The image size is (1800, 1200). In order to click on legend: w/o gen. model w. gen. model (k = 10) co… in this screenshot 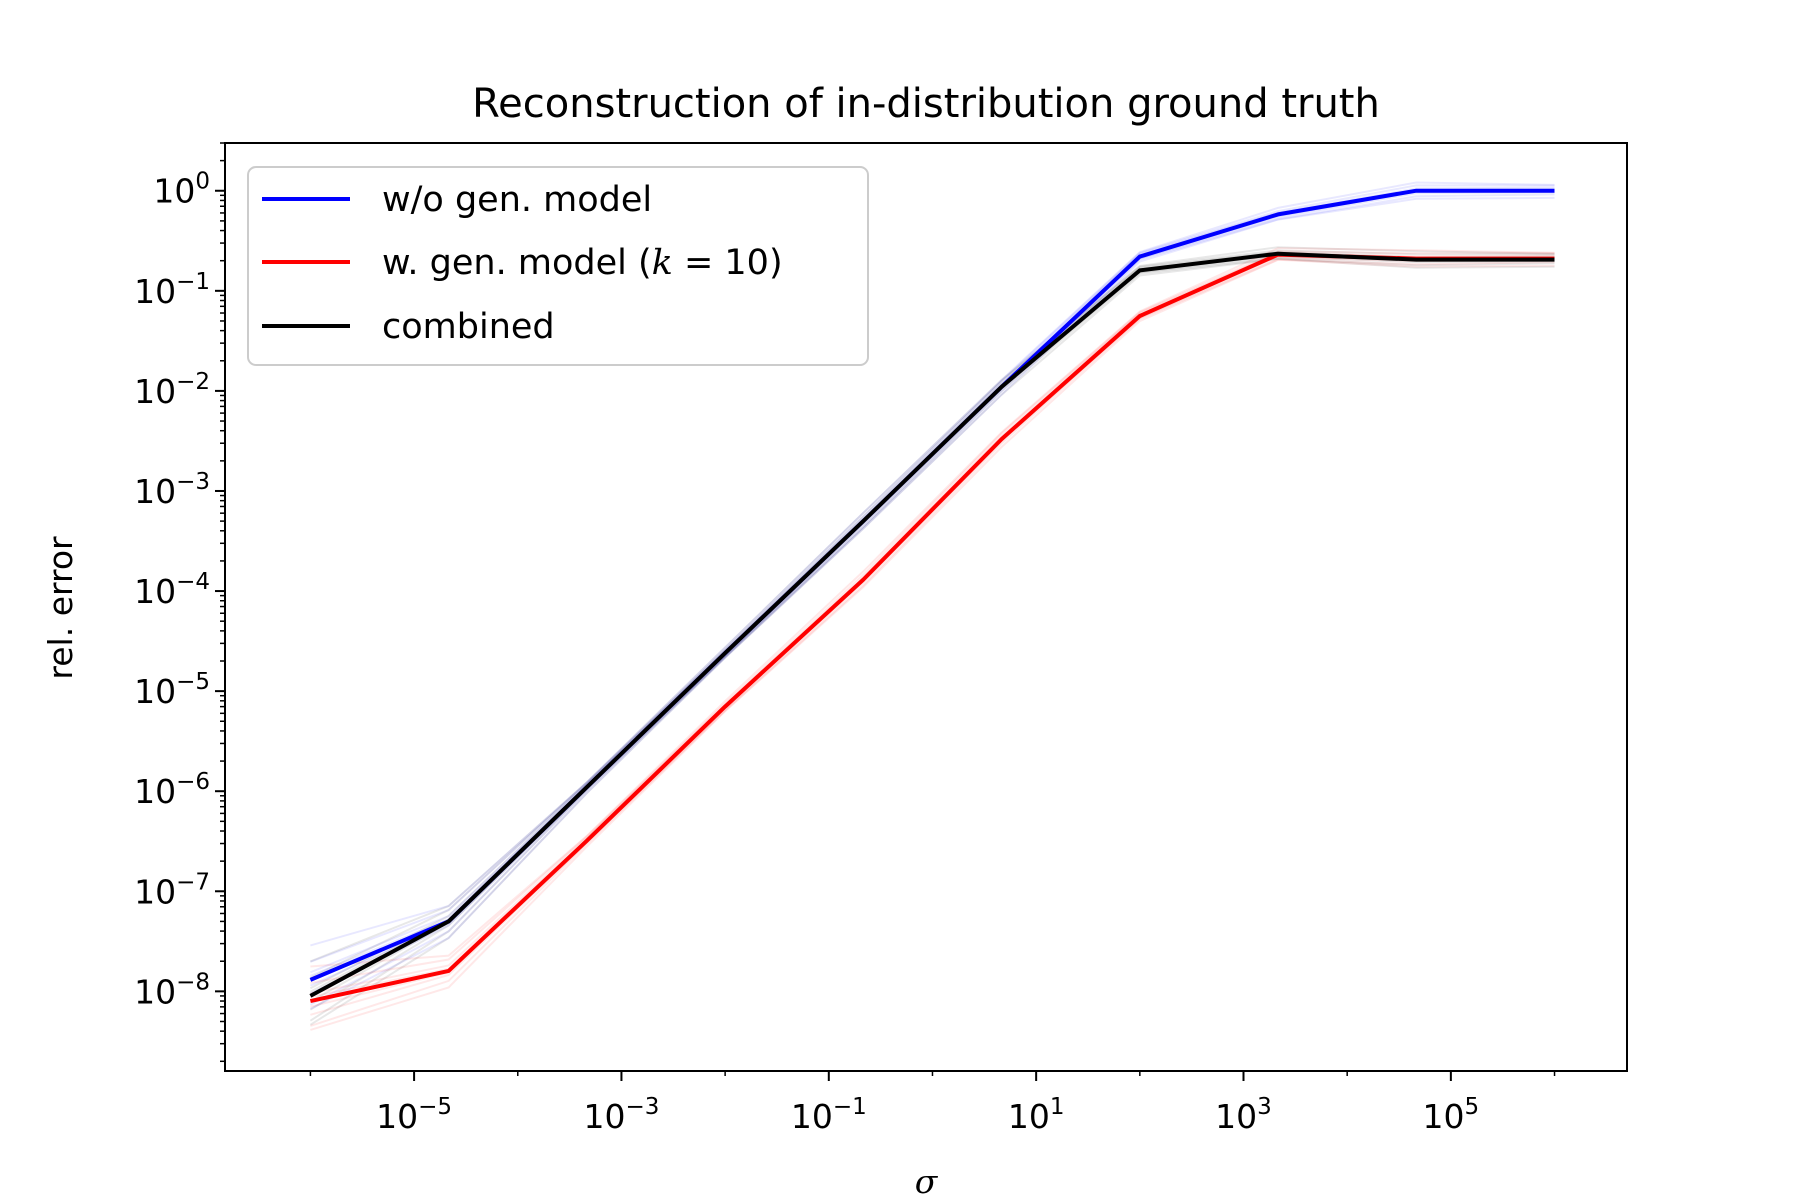, I will do `click(558, 266)`.